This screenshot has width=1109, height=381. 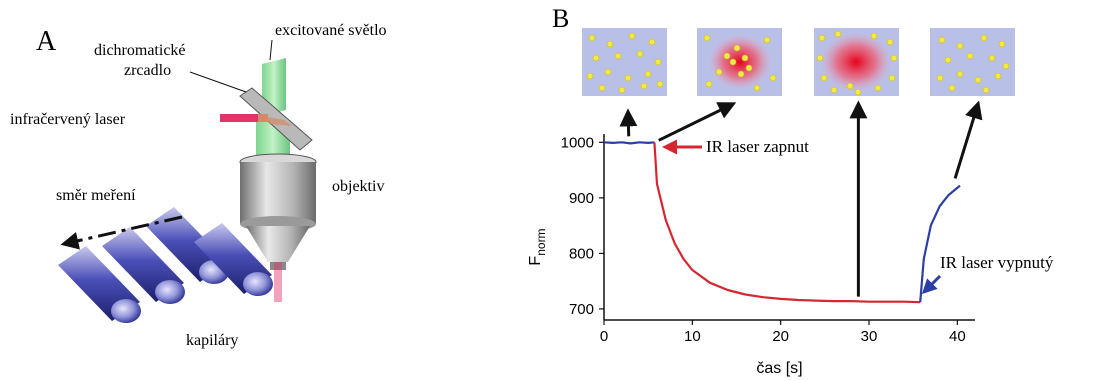 What do you see at coordinates (957, 336) in the screenshot?
I see `x-tick-label: 40` at bounding box center [957, 336].